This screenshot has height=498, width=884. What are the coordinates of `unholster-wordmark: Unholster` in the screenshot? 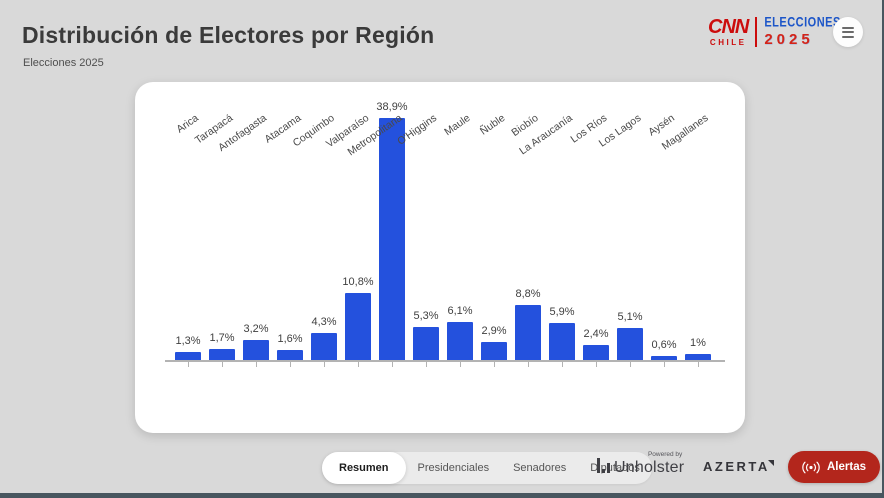 It's located at (649, 467).